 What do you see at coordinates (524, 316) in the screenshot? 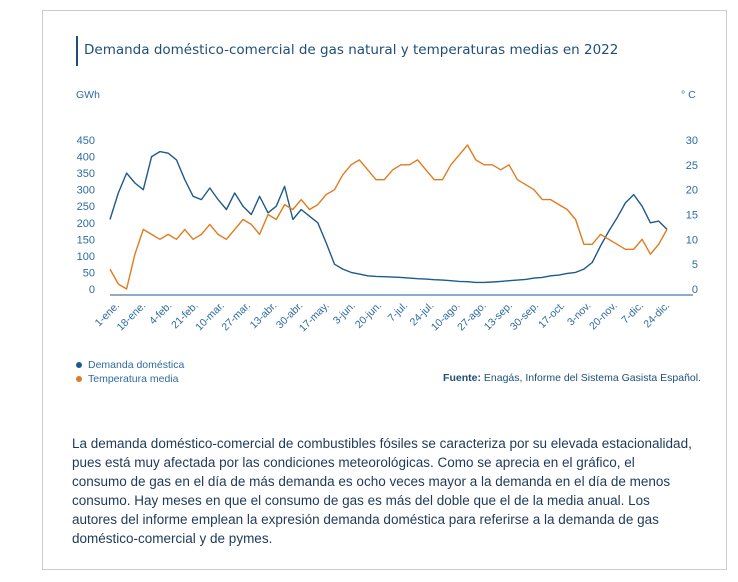
I see `x-tick-label: 30-sep.` at bounding box center [524, 316].